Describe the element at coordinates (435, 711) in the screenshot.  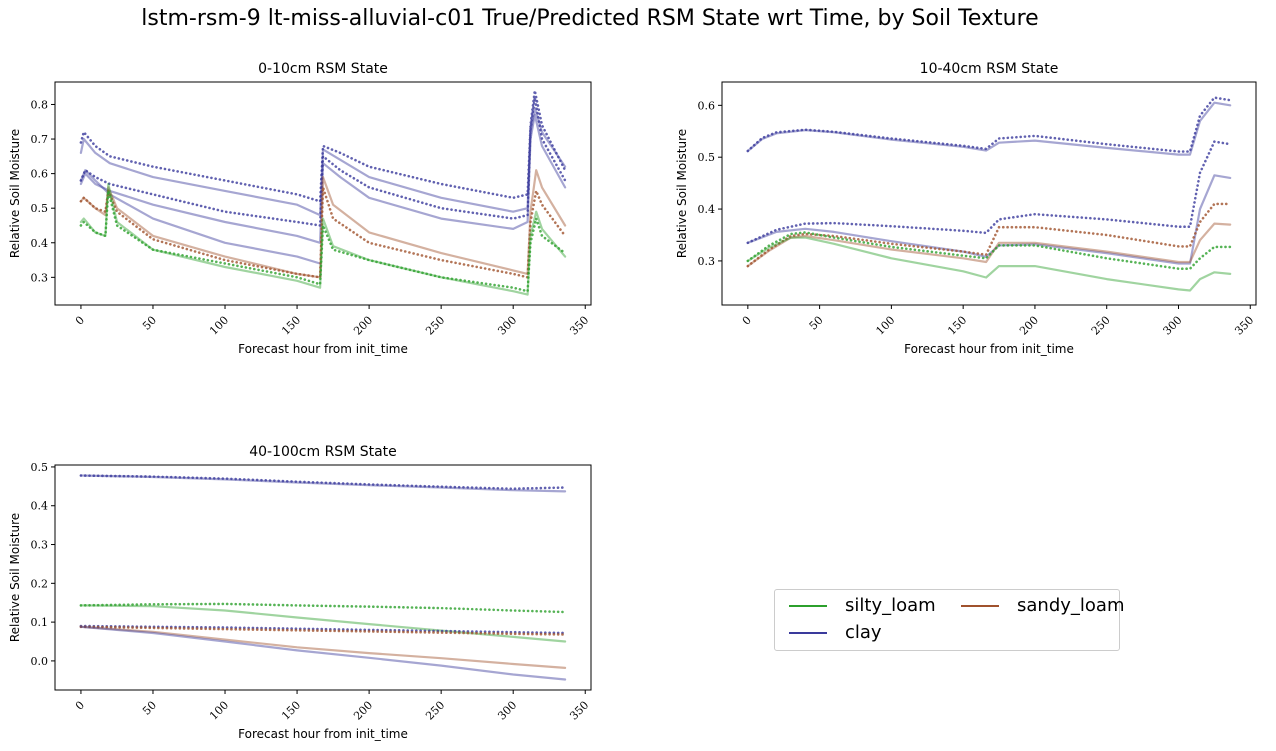
I see `x-tick-label: 250` at that location.